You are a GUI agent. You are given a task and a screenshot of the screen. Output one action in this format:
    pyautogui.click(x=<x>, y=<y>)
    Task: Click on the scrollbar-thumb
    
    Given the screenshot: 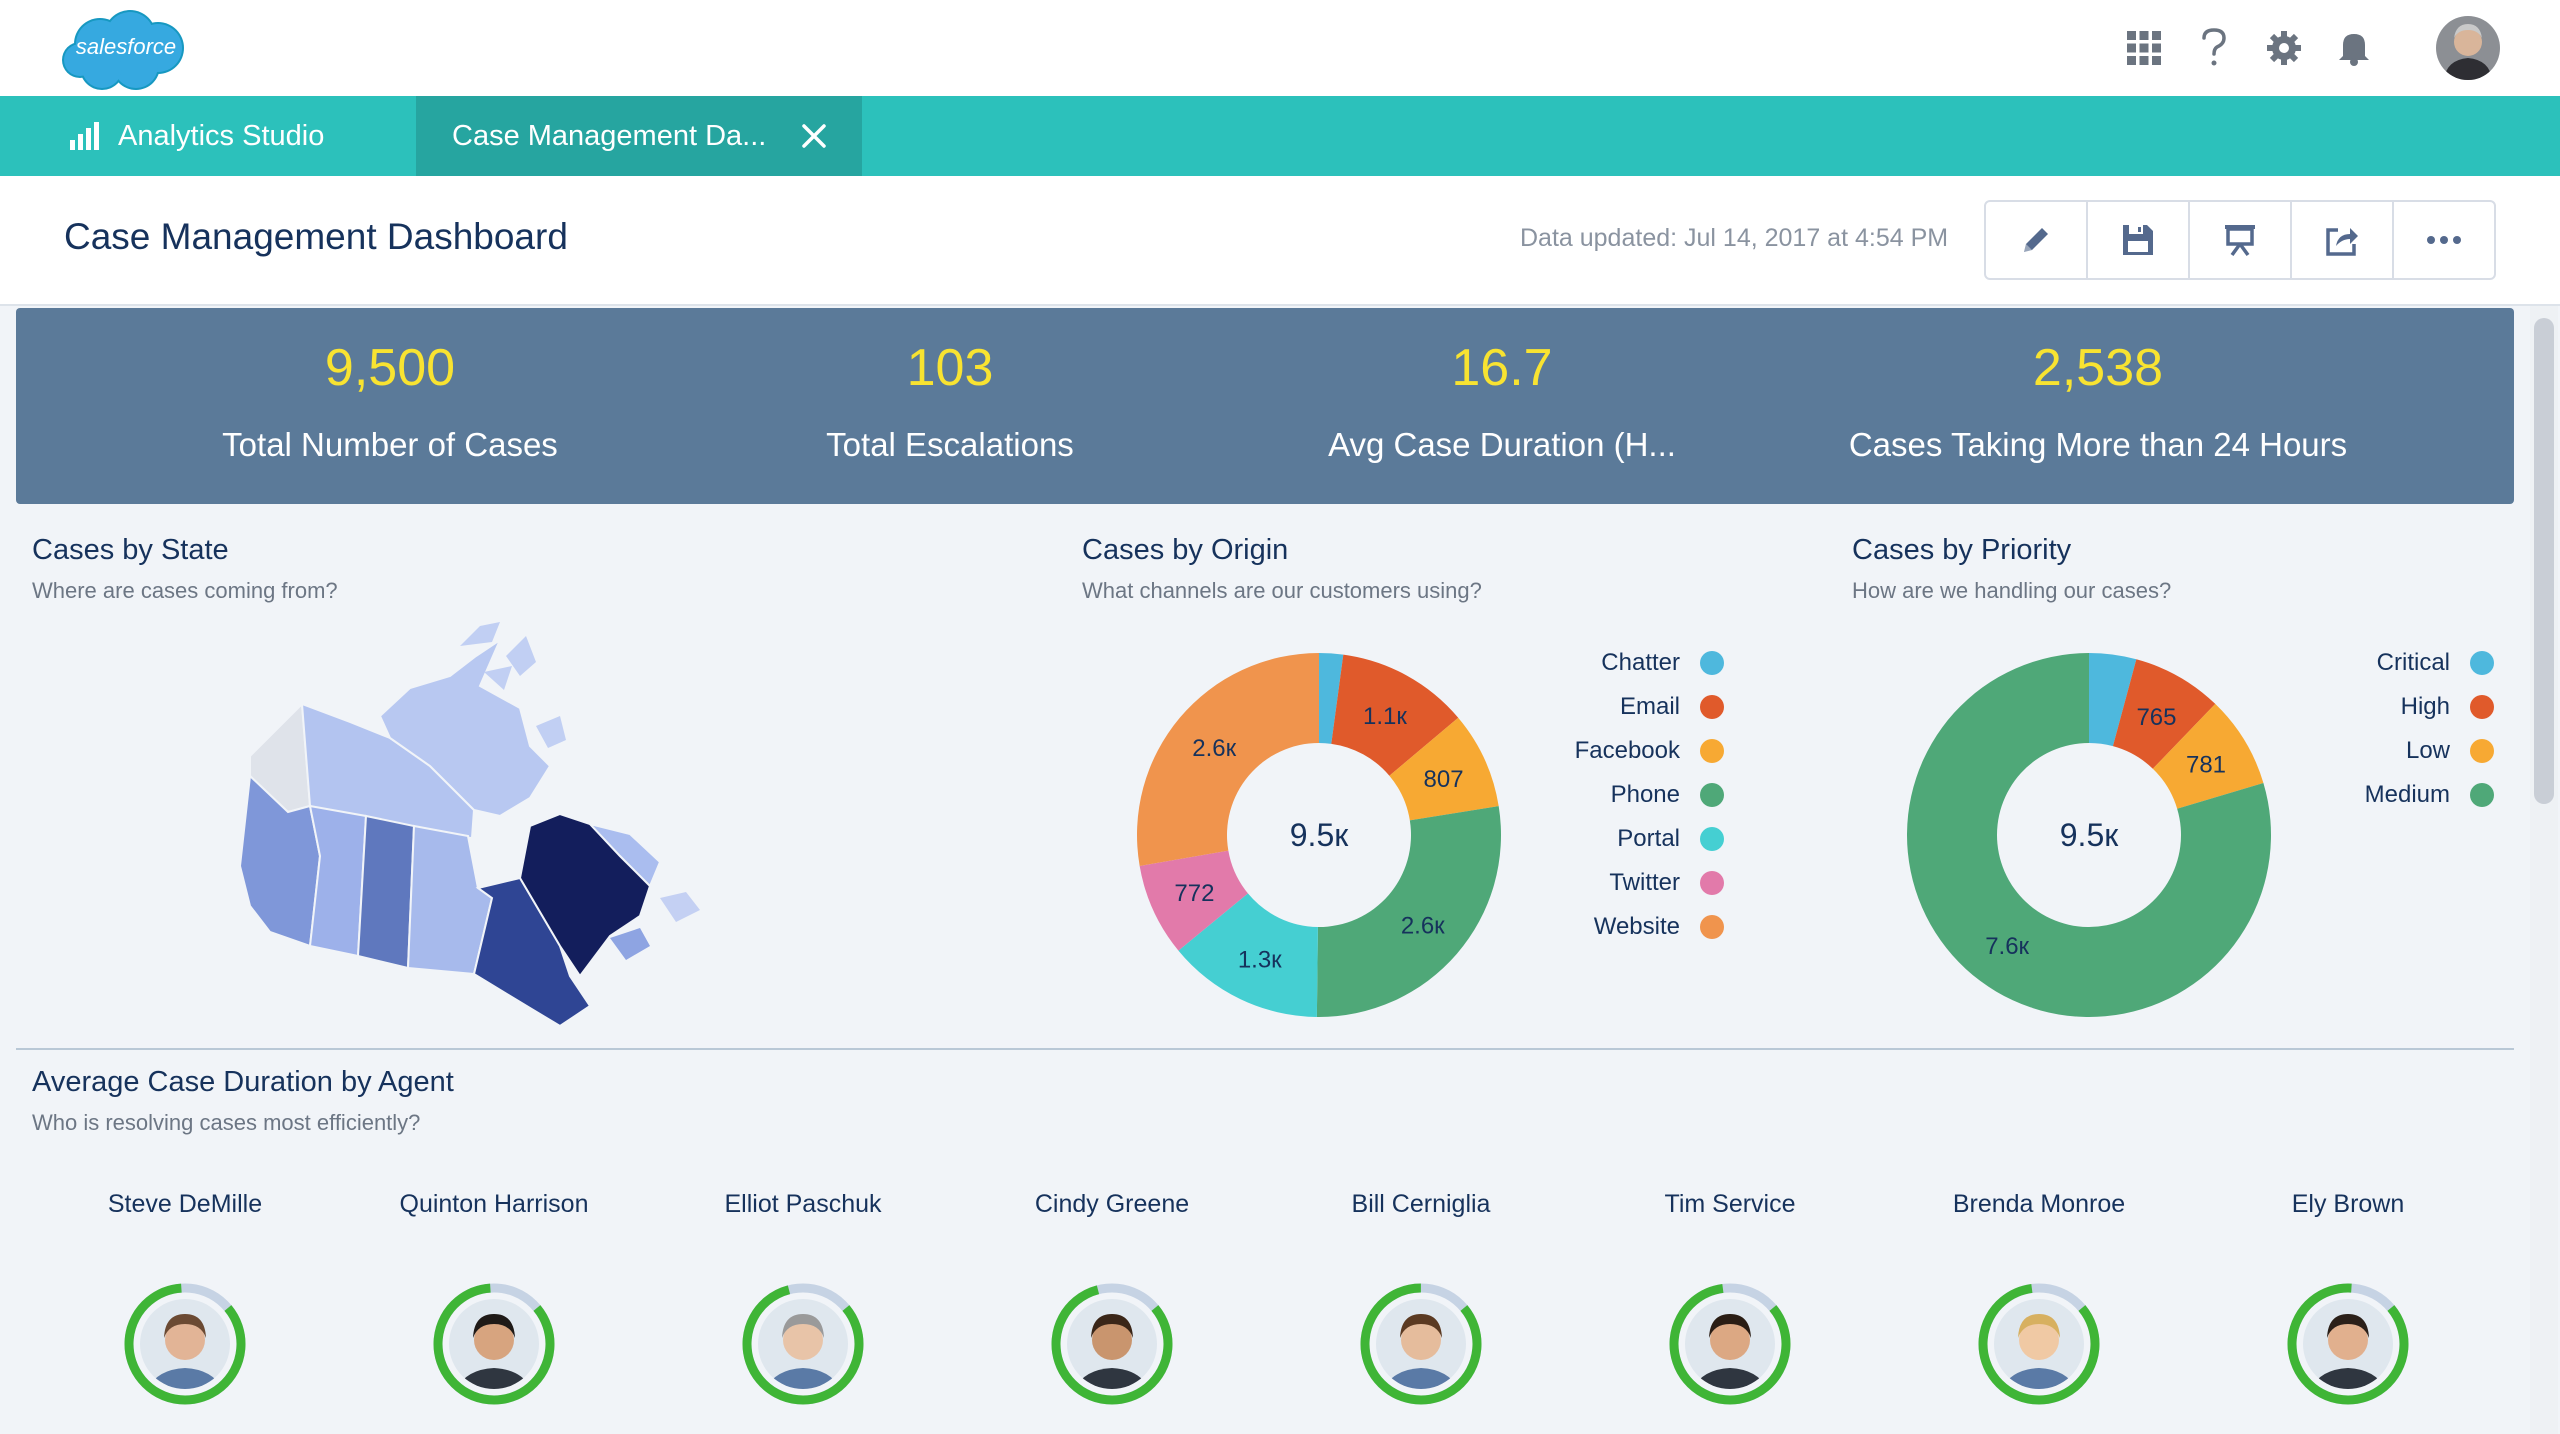 What is the action you would take?
    pyautogui.click(x=2544, y=561)
    